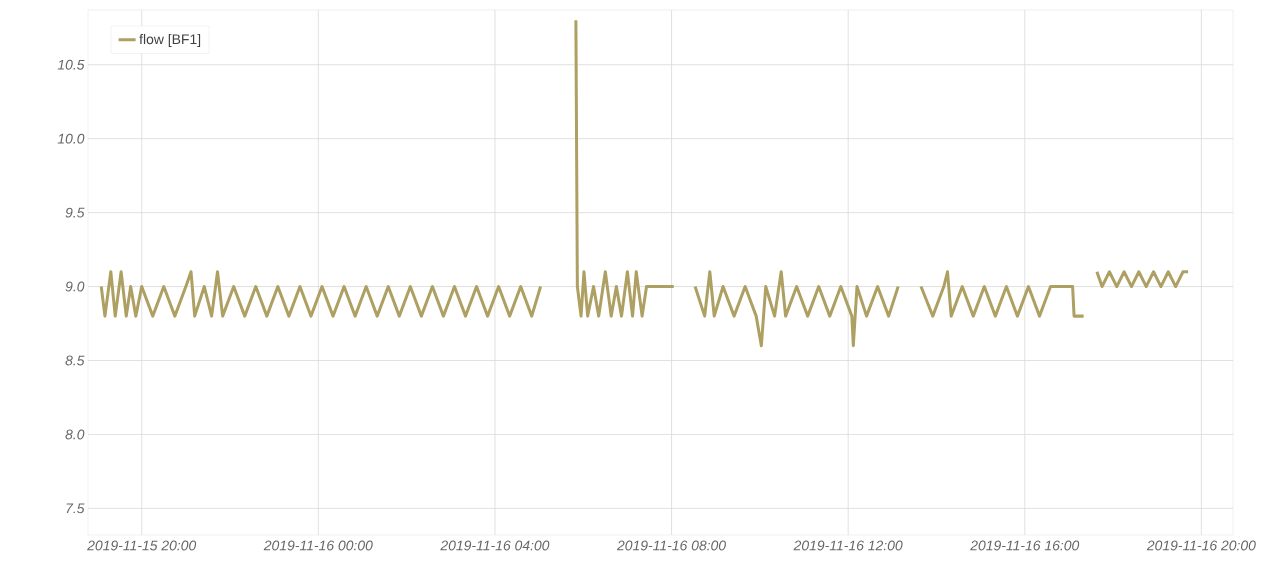 The height and width of the screenshot is (580, 1280). What do you see at coordinates (318, 545) in the screenshot?
I see `x-tick-label: 2019-11-16 00:00` at bounding box center [318, 545].